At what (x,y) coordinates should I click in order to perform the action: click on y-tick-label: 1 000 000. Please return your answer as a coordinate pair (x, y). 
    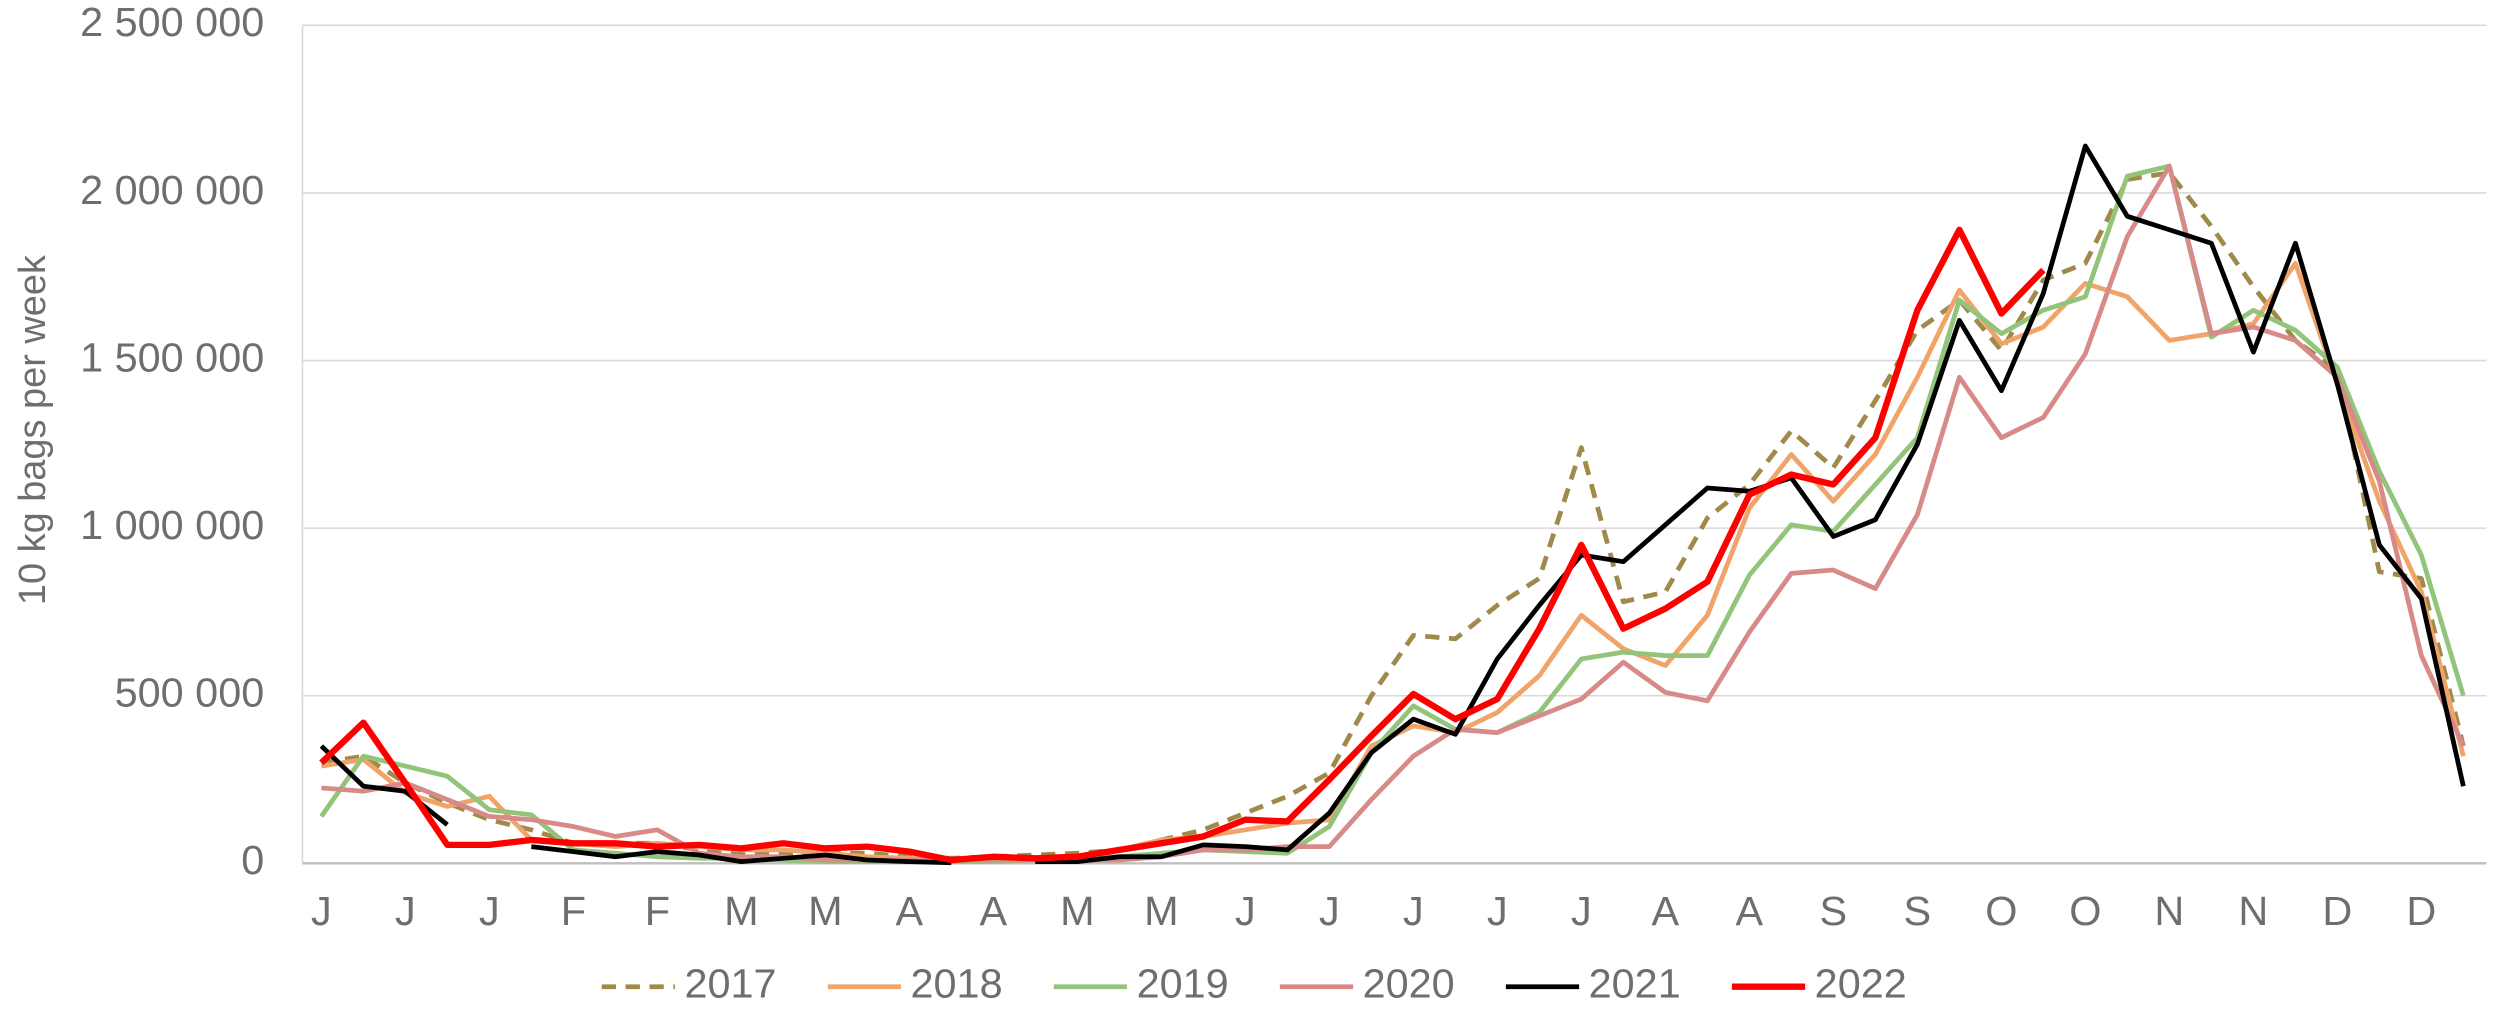
    Looking at the image, I should click on (172, 525).